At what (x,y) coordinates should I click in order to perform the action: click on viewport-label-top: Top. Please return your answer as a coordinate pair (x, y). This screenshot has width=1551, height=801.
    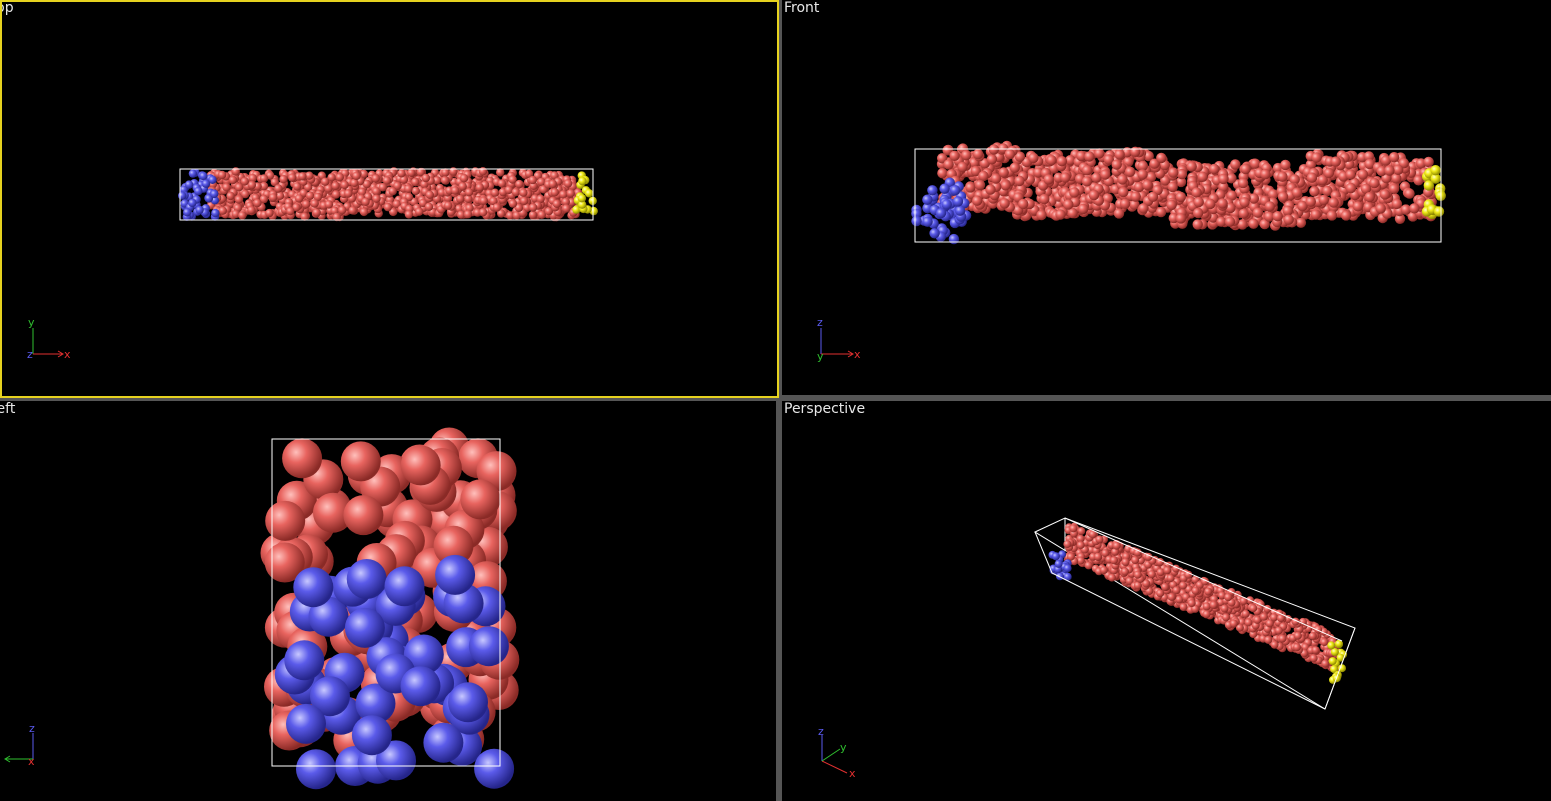
    Looking at the image, I should click on (7, 8).